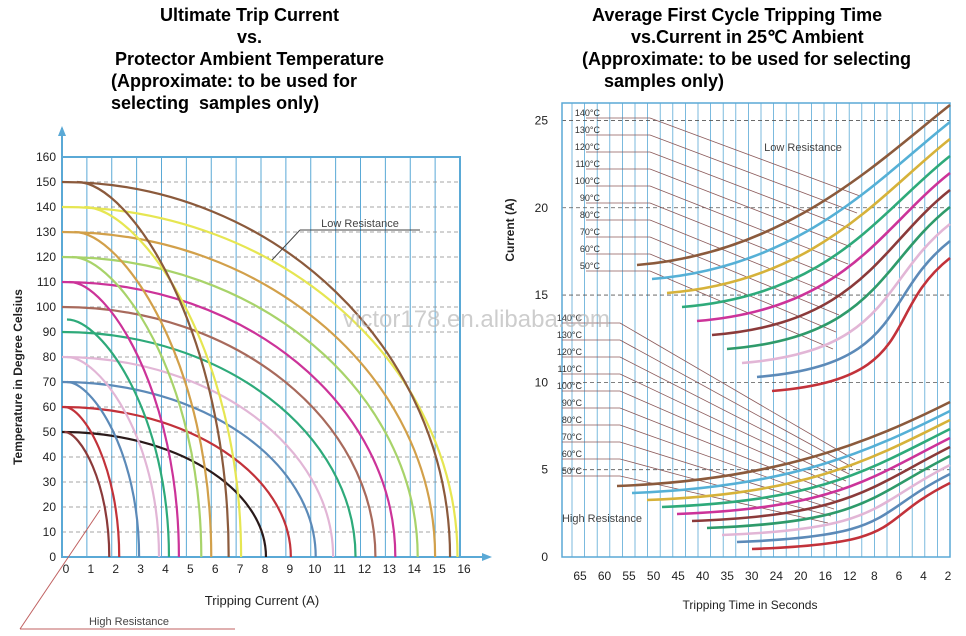 The image size is (966, 636). I want to click on right-y-tick-label: 5, so click(544, 470).